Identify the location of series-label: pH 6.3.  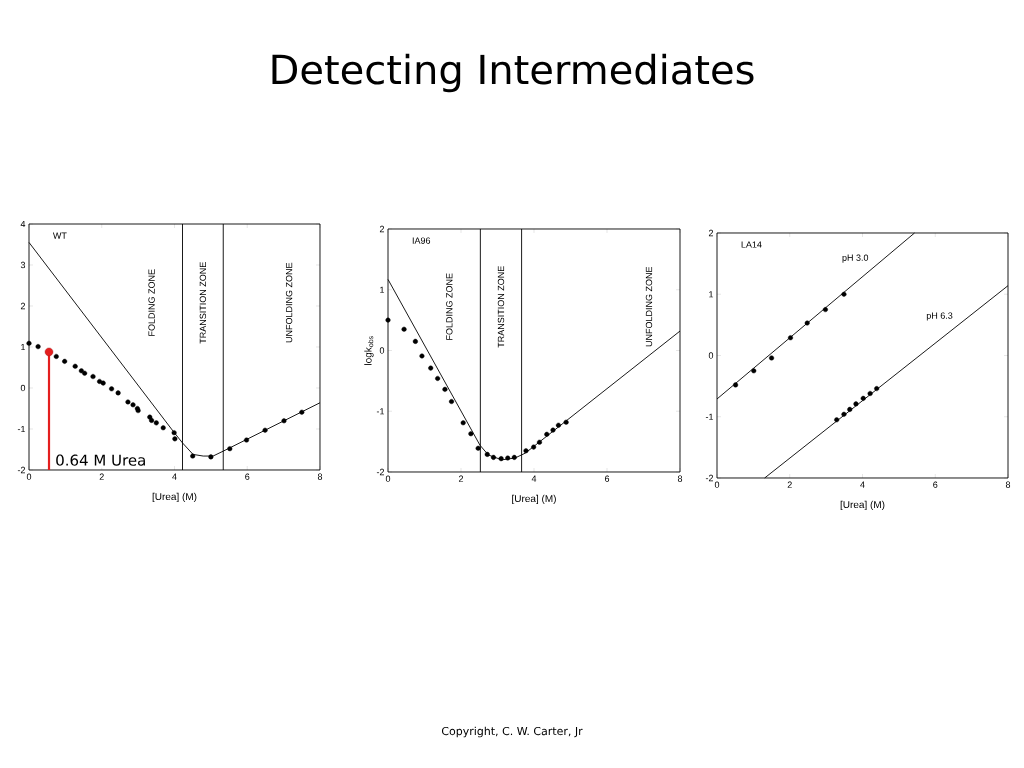
(939, 316).